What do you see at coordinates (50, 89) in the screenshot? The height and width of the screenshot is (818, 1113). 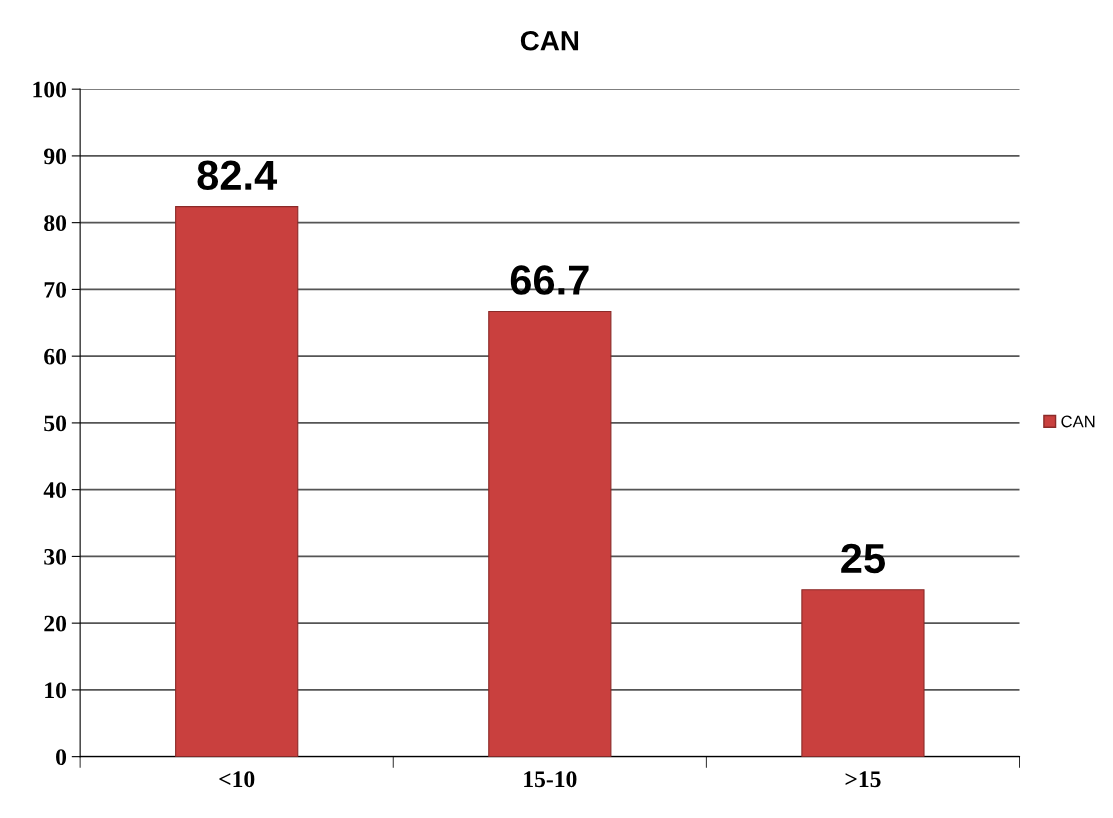 I see `y-tick-label: 100` at bounding box center [50, 89].